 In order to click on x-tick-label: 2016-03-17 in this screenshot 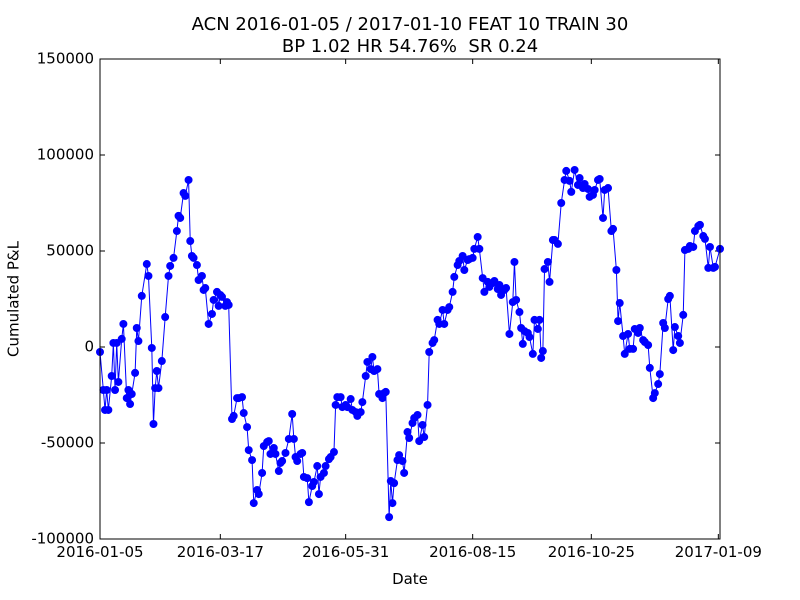, I will do `click(220, 552)`.